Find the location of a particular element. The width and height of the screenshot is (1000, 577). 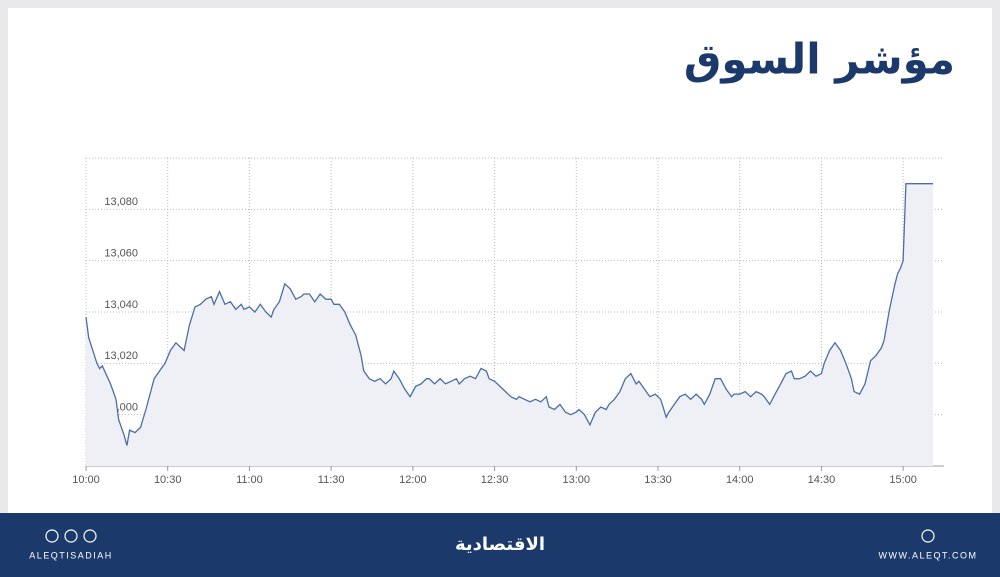

x-tick-label: 11:30 is located at coordinates (331, 480).